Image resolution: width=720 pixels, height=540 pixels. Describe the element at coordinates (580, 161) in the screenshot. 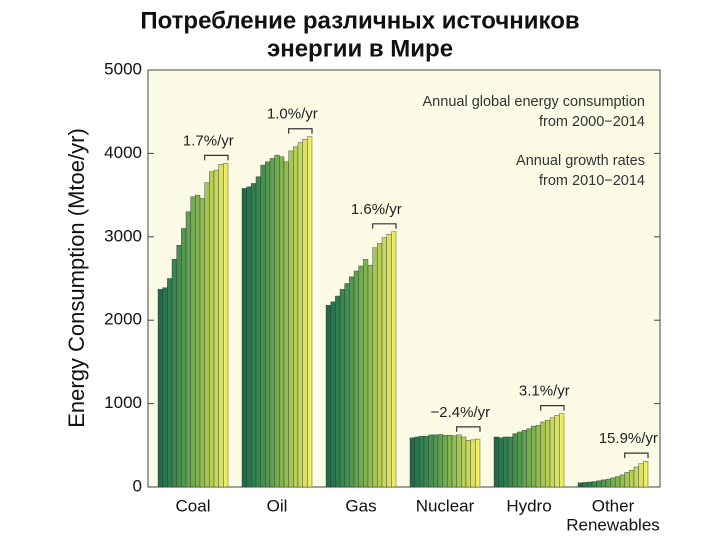

I see `annotation: Annual growth rates` at that location.